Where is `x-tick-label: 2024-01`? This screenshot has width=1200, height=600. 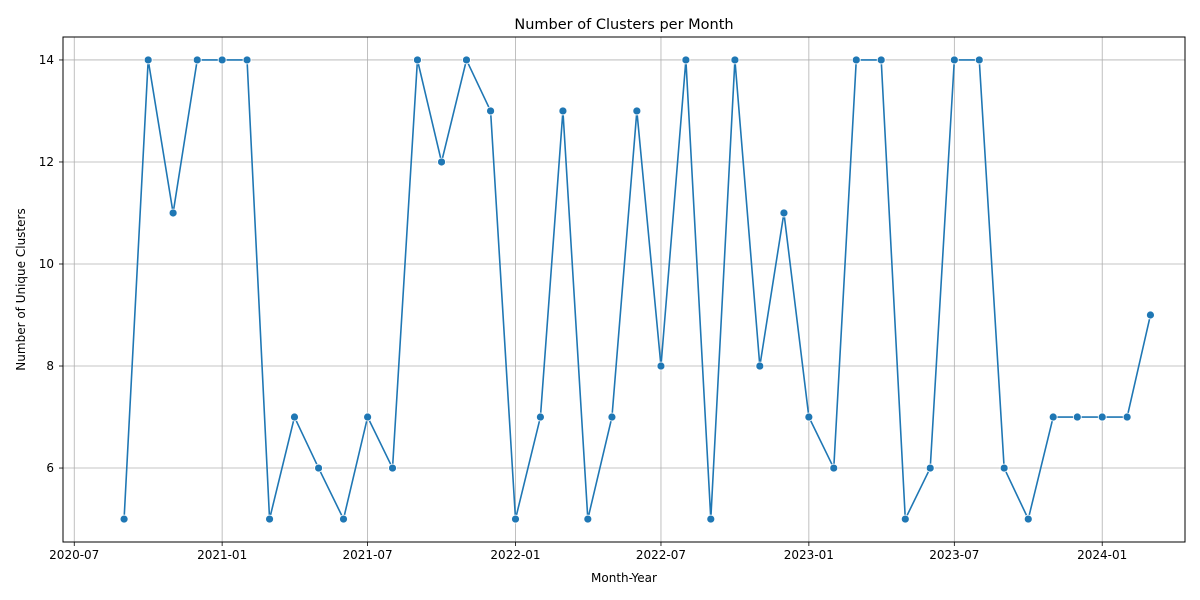 x-tick-label: 2024-01 is located at coordinates (1102, 555).